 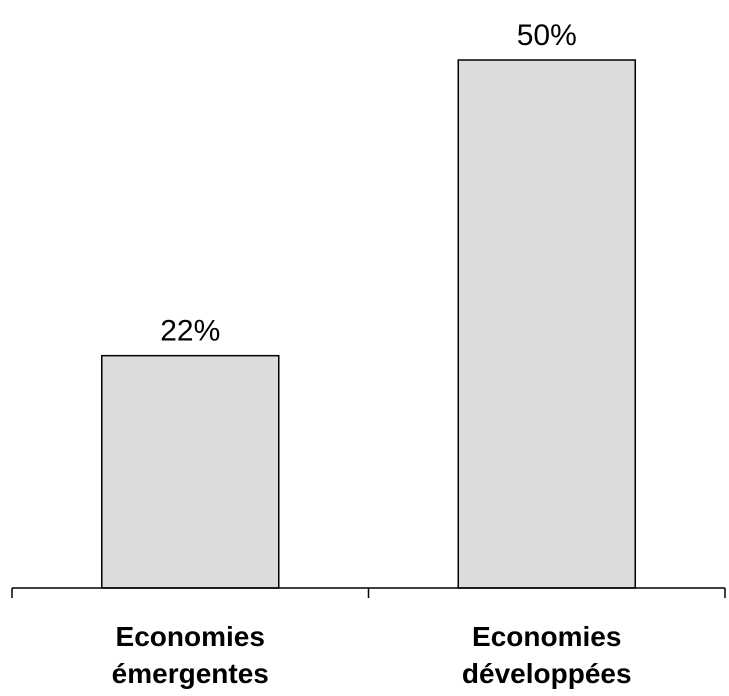 What do you see at coordinates (547, 673) in the screenshot?
I see `category-label-2-line-2: développées` at bounding box center [547, 673].